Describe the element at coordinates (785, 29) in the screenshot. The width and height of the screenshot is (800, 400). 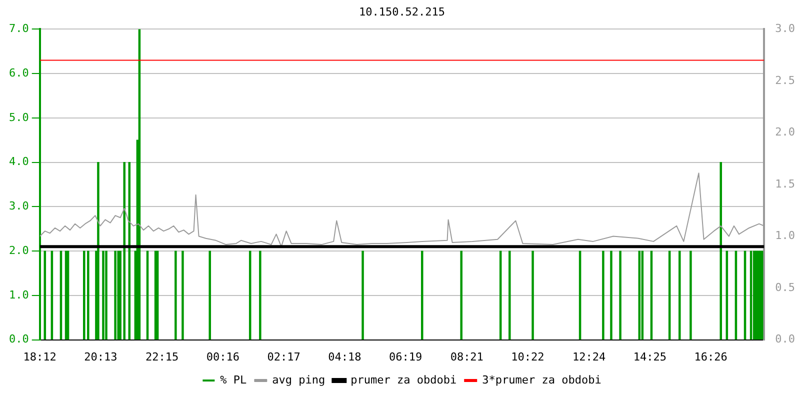
I see `y2-tick-label: 3.0` at that location.